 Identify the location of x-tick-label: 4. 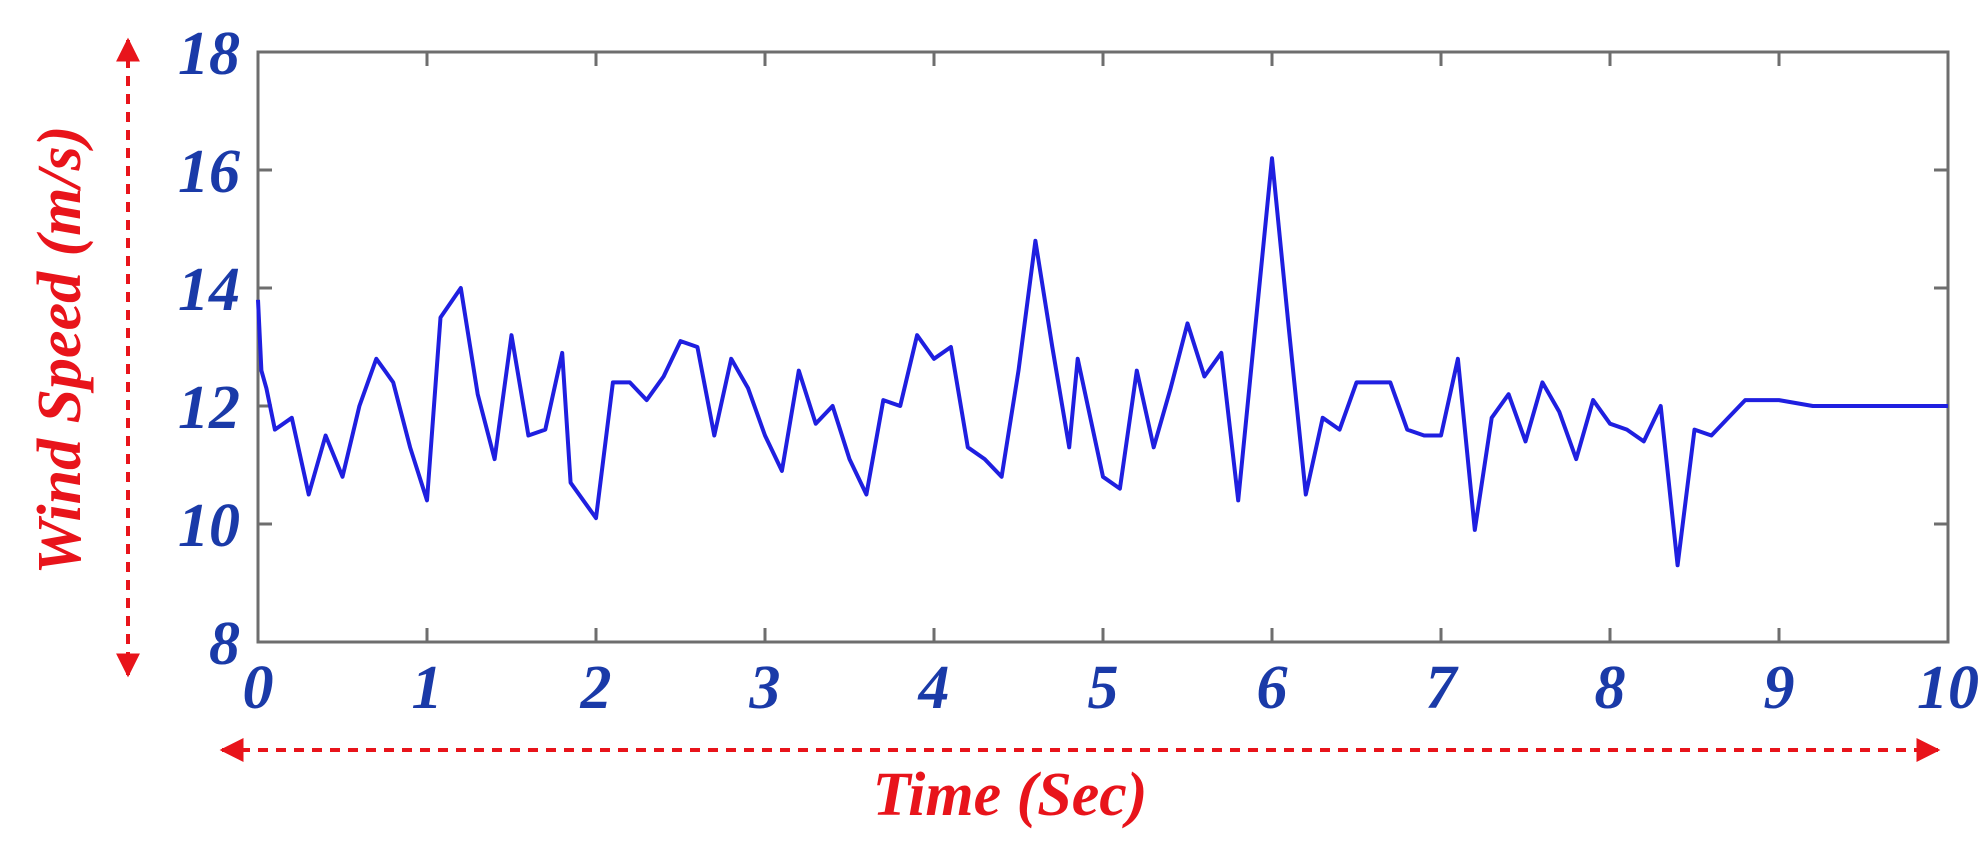
(934, 688).